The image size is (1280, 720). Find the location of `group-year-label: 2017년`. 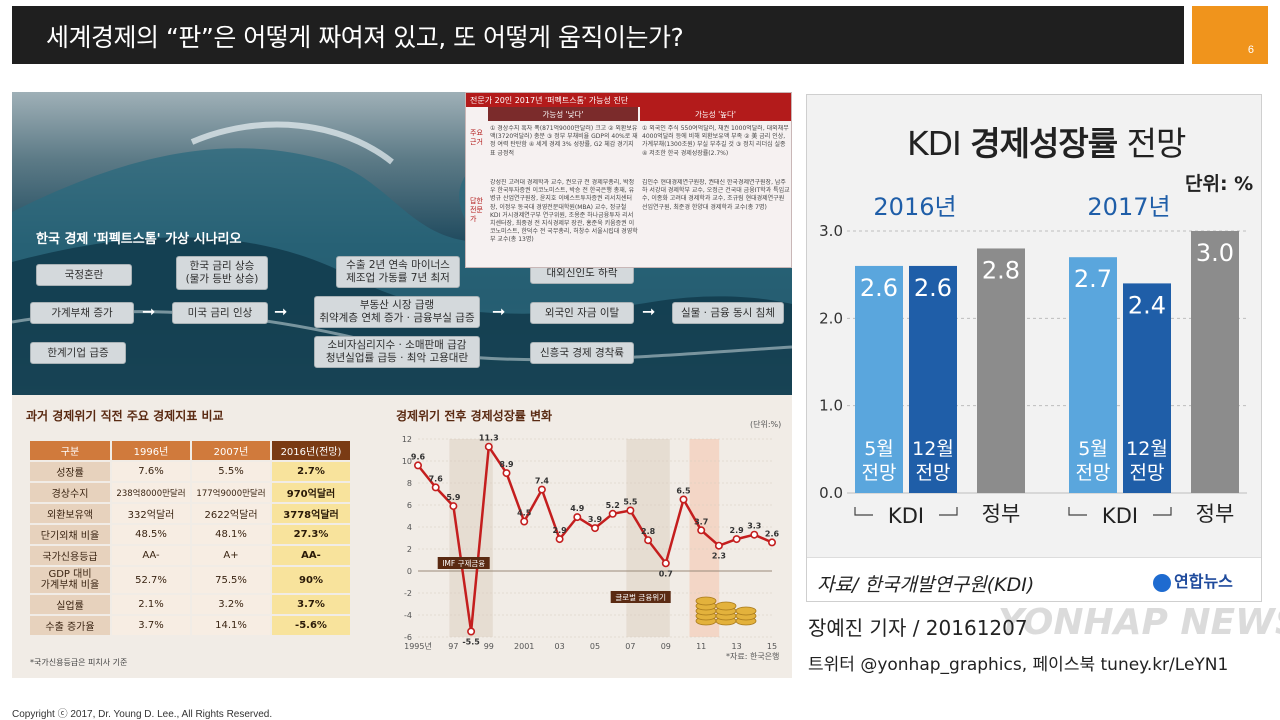

group-year-label: 2017년 is located at coordinates (1128, 207).